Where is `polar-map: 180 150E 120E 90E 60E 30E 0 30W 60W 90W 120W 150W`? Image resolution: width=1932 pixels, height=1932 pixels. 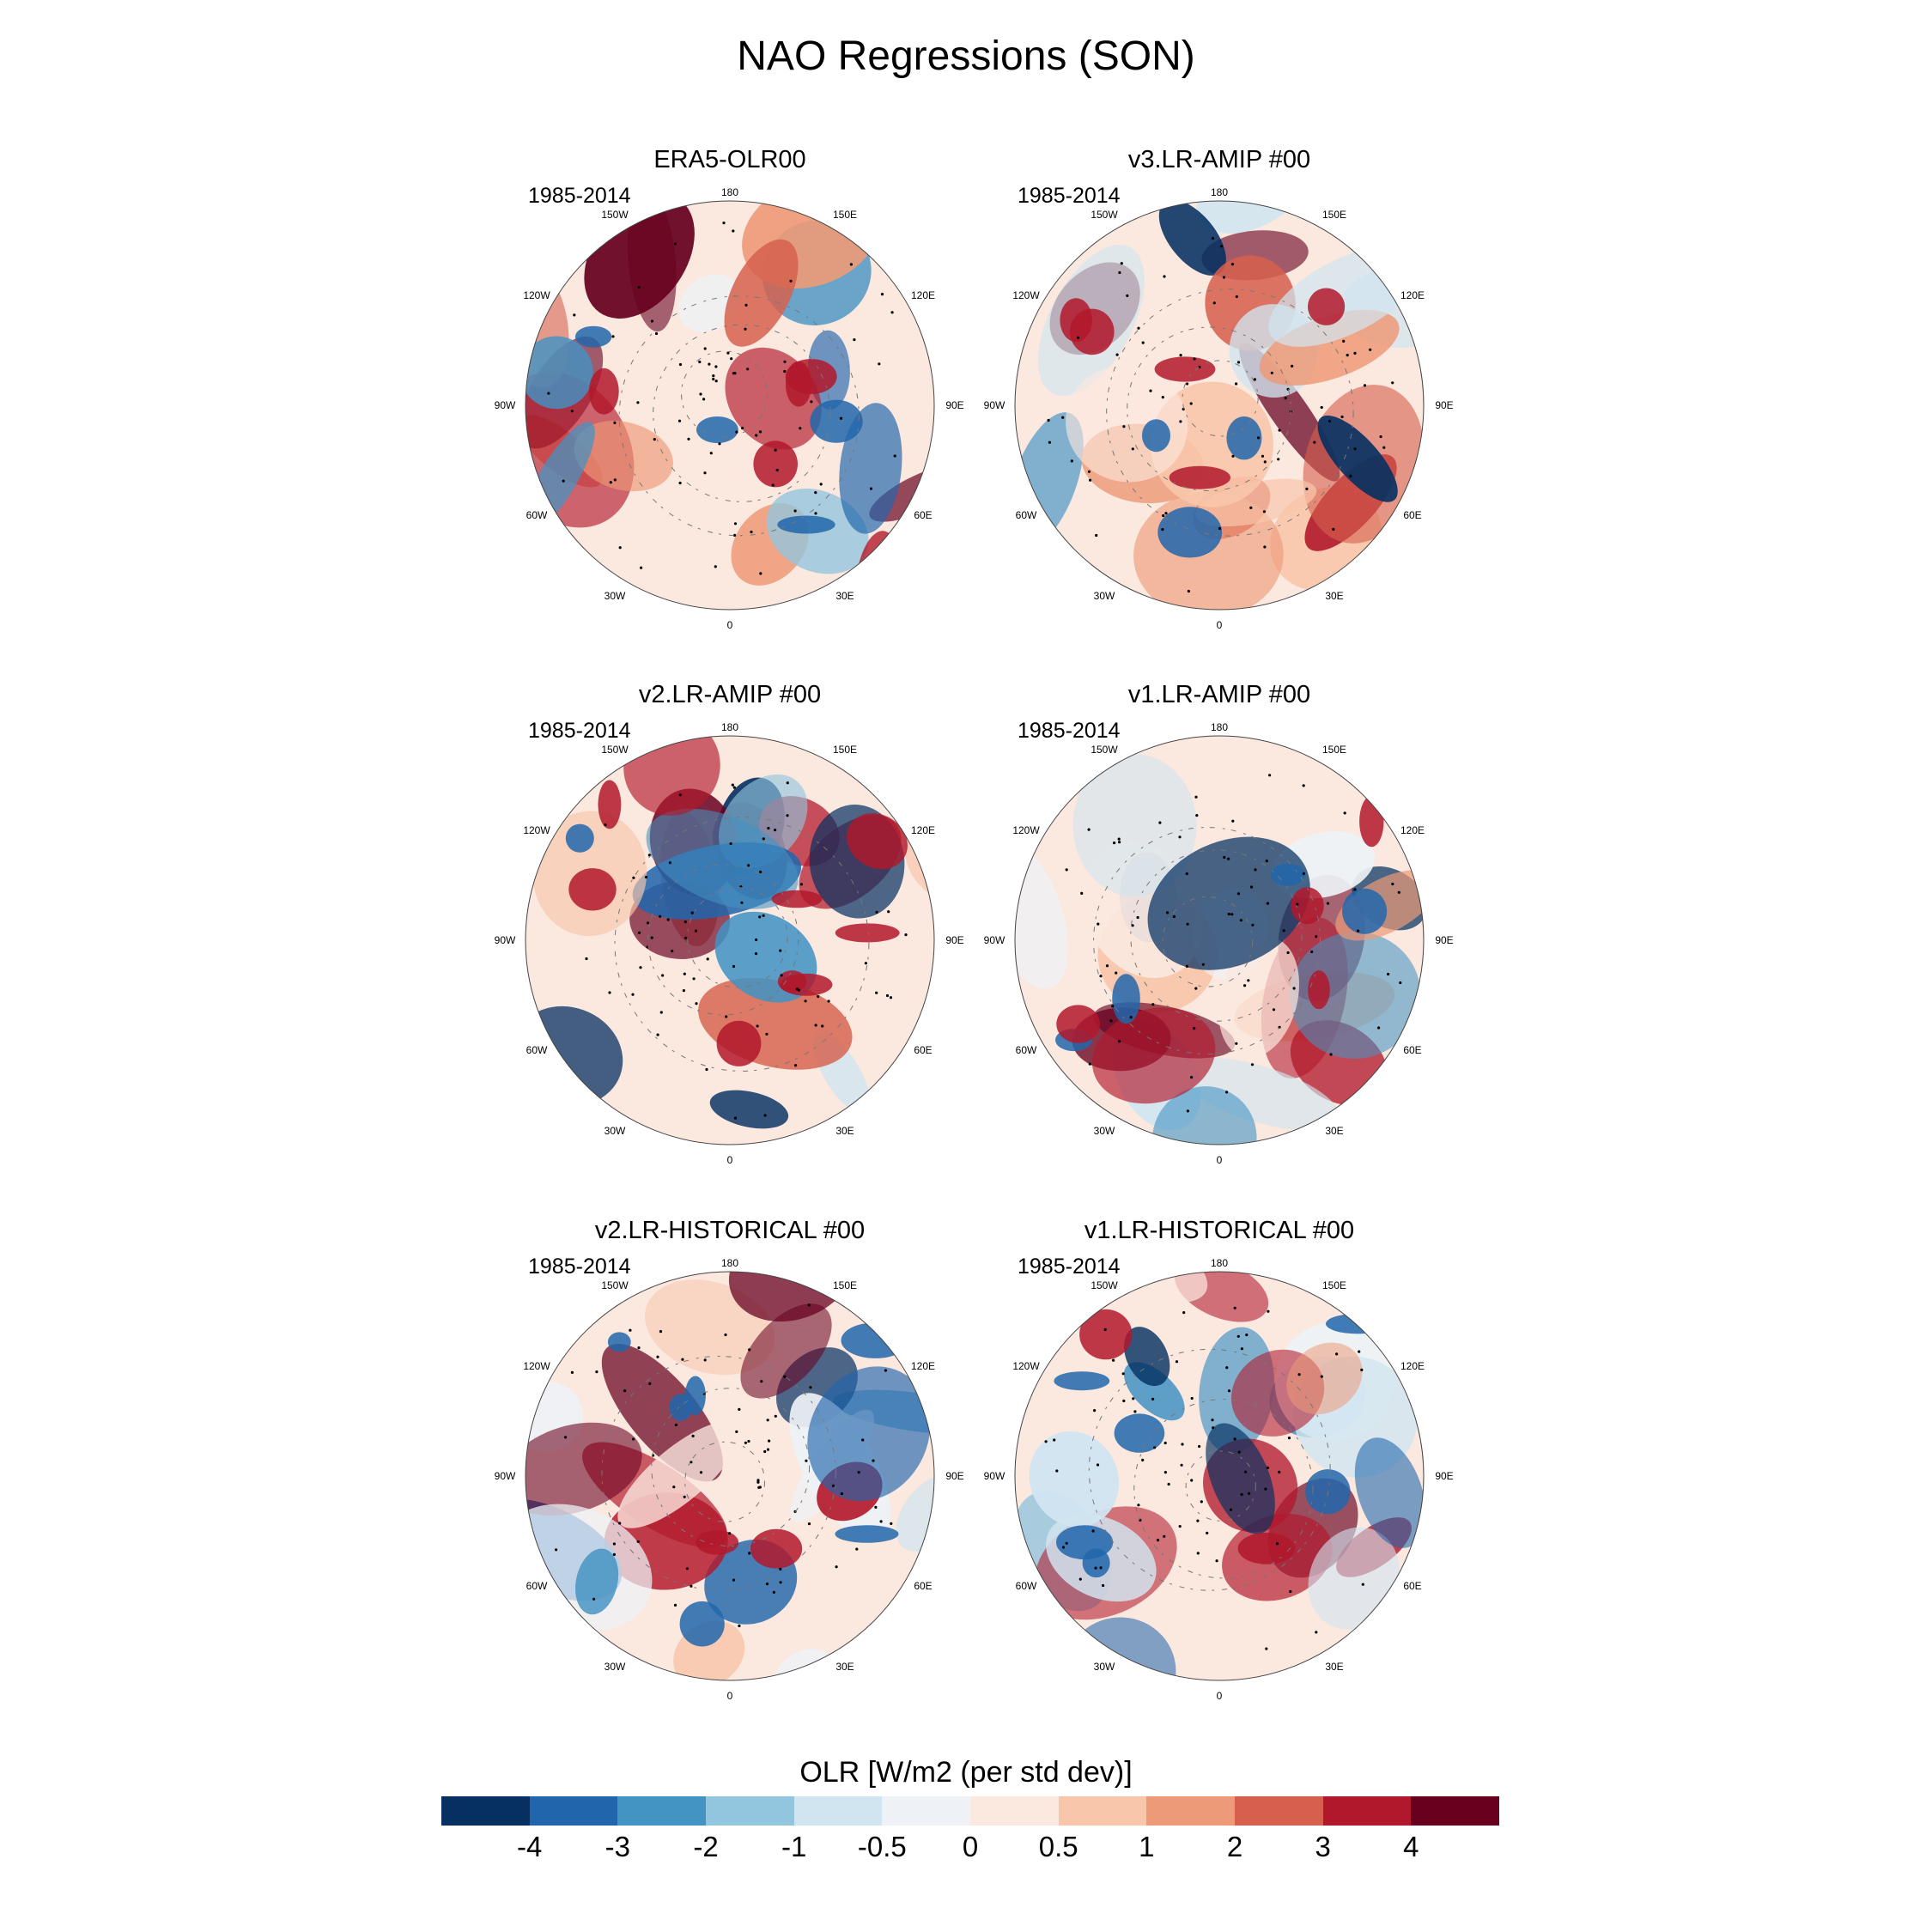 polar-map: 180 150E 120E 90E 60E 30E 0 30W 60W 90W 120W 150W is located at coordinates (1219, 1480).